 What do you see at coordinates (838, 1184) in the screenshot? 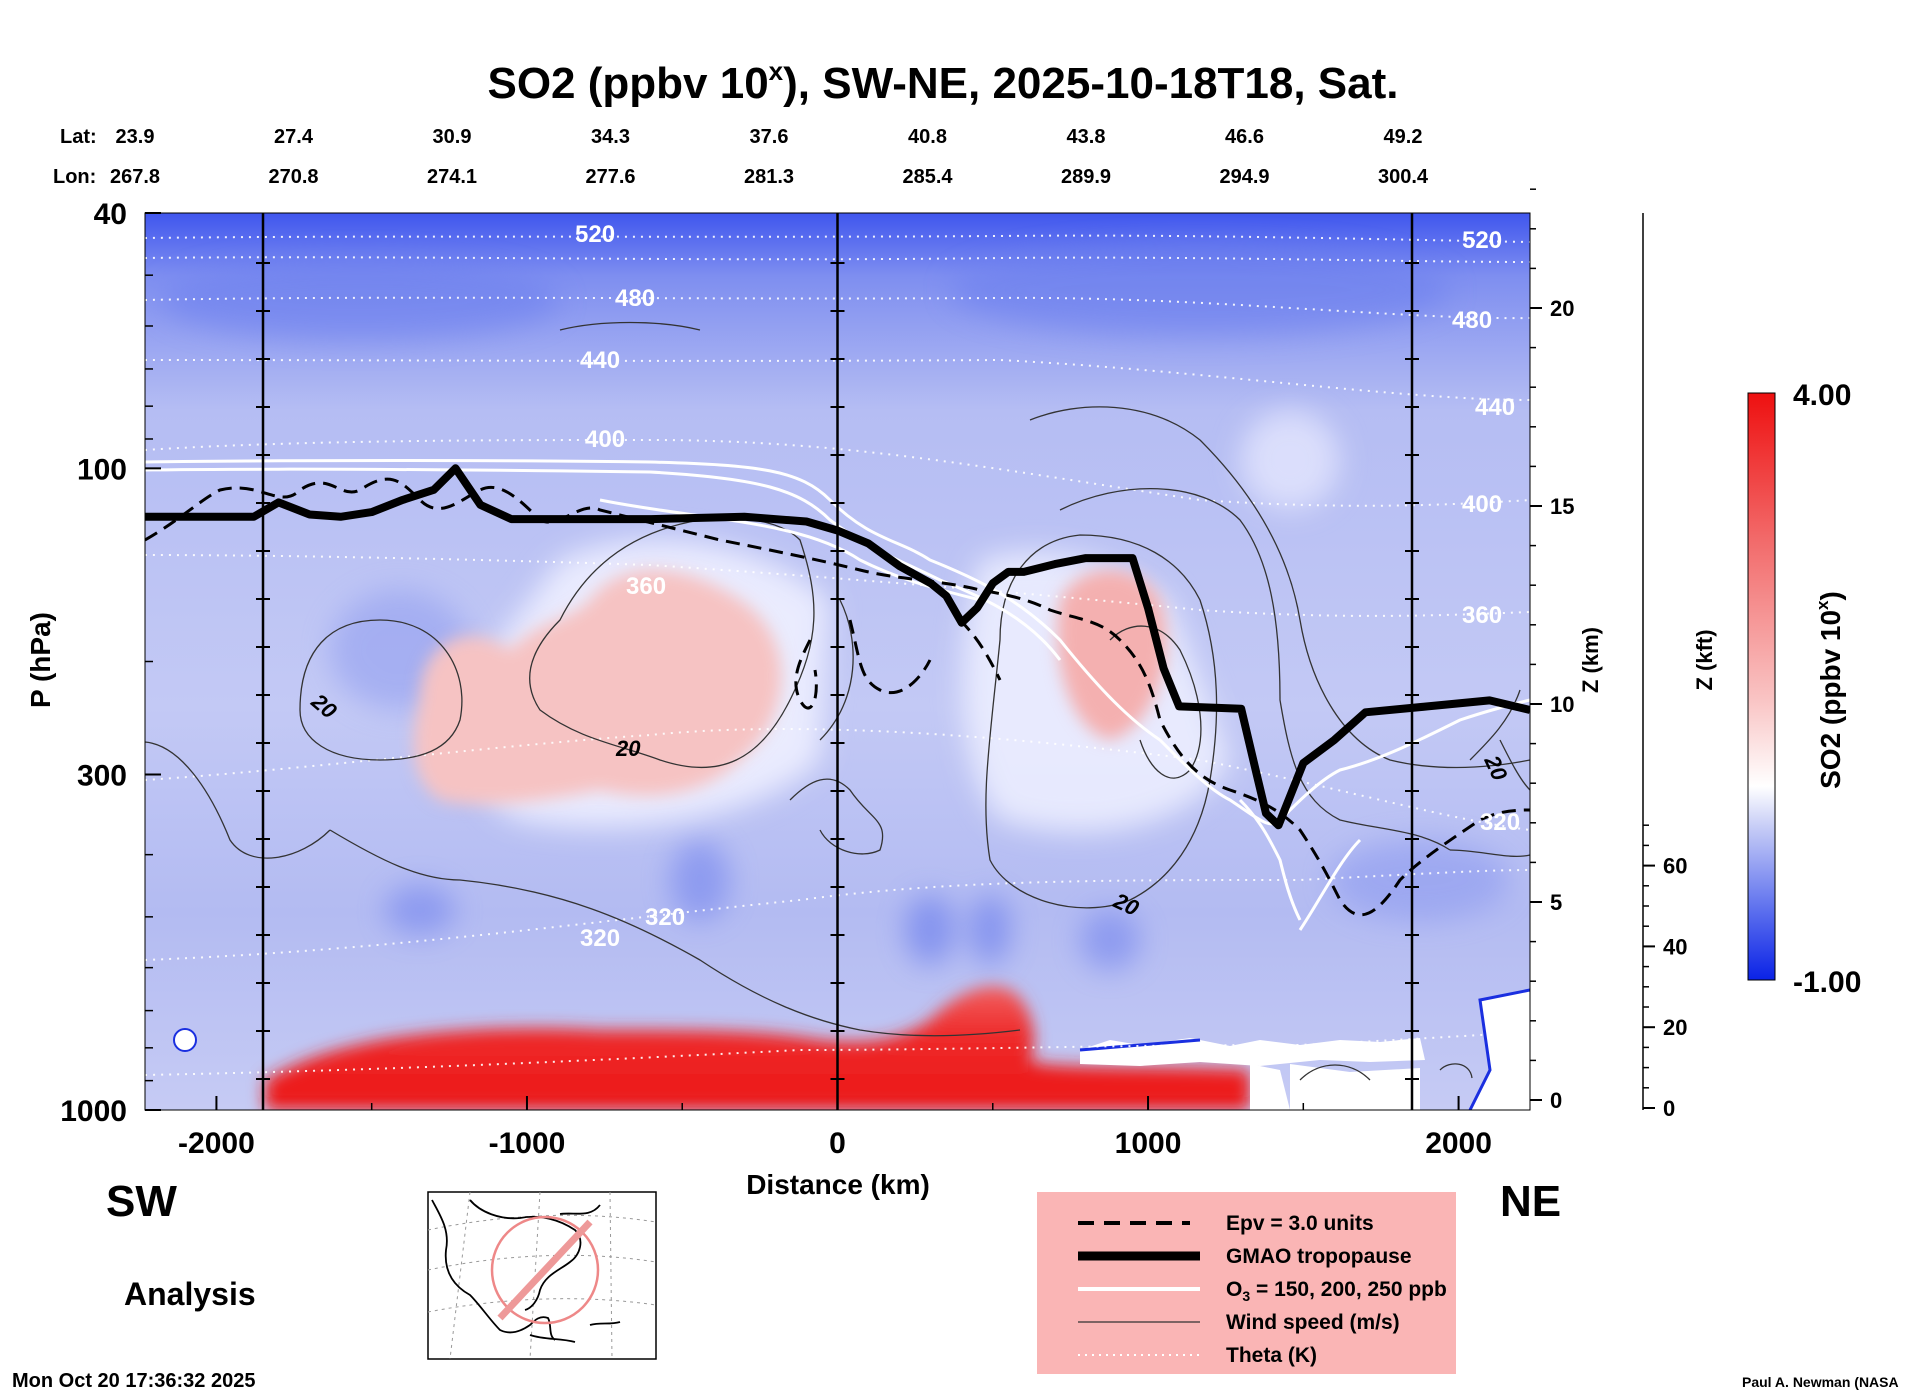
I see `distance-axis-label: Distance (km)` at bounding box center [838, 1184].